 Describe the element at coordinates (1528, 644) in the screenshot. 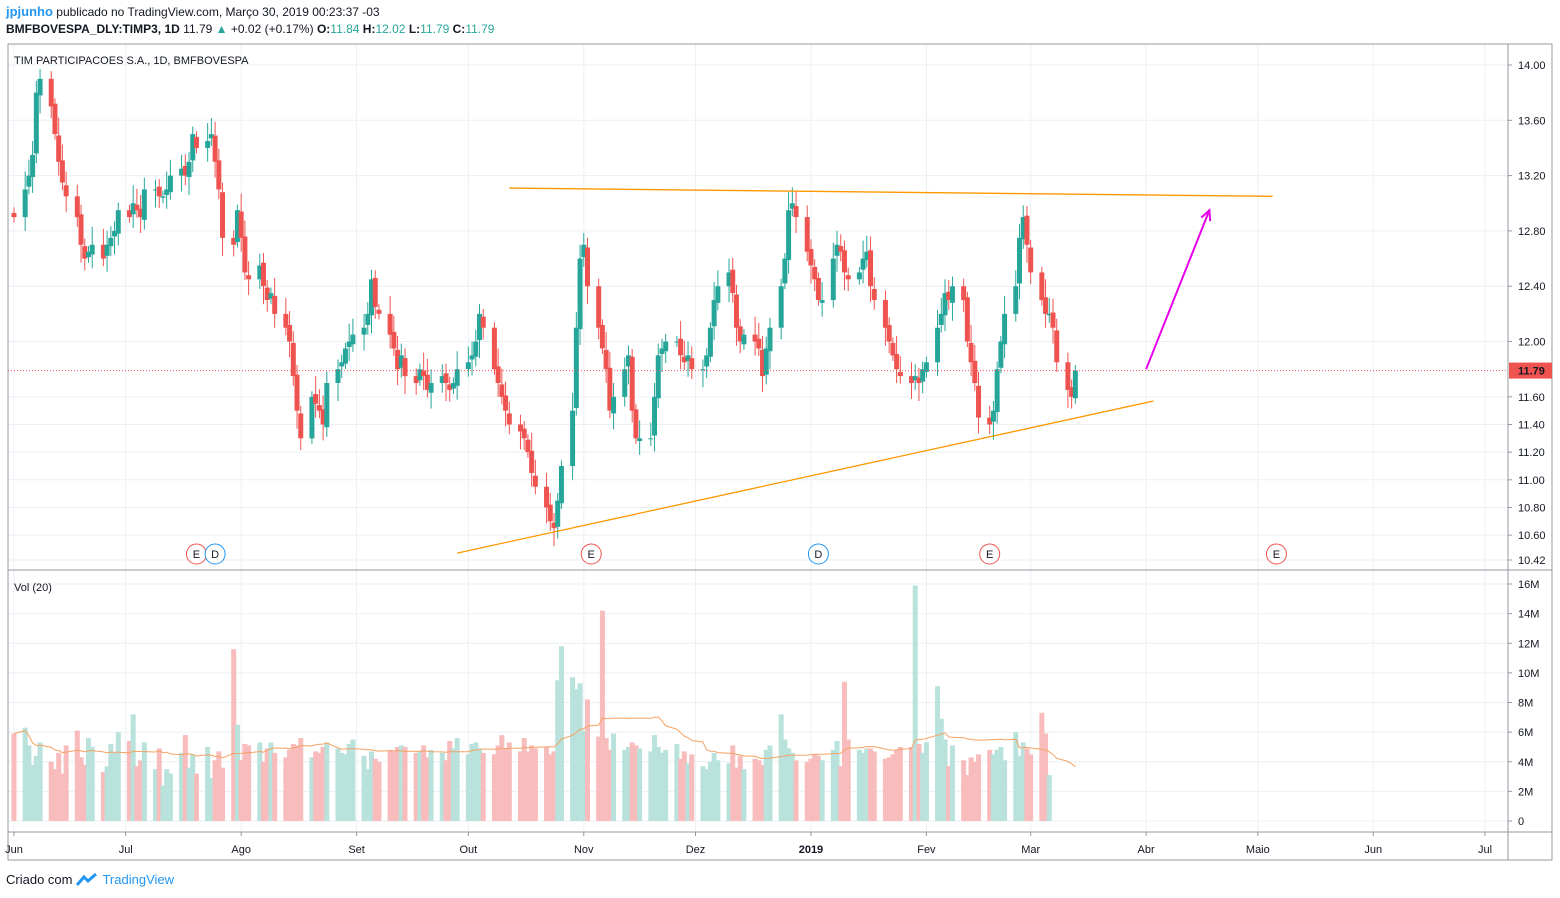

I see `volume-tick-label: 12M` at that location.